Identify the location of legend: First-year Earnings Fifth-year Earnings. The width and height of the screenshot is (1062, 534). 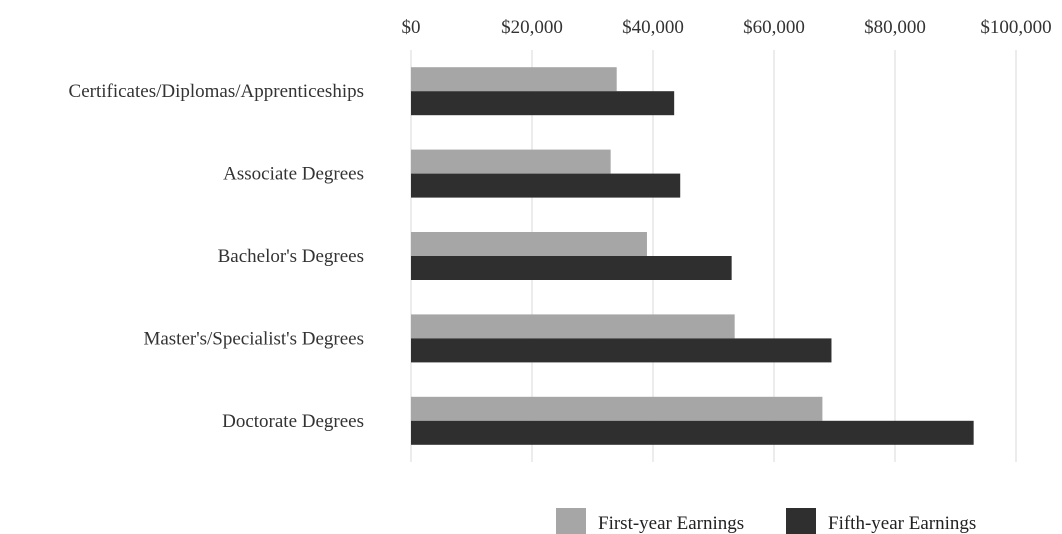
(766, 521).